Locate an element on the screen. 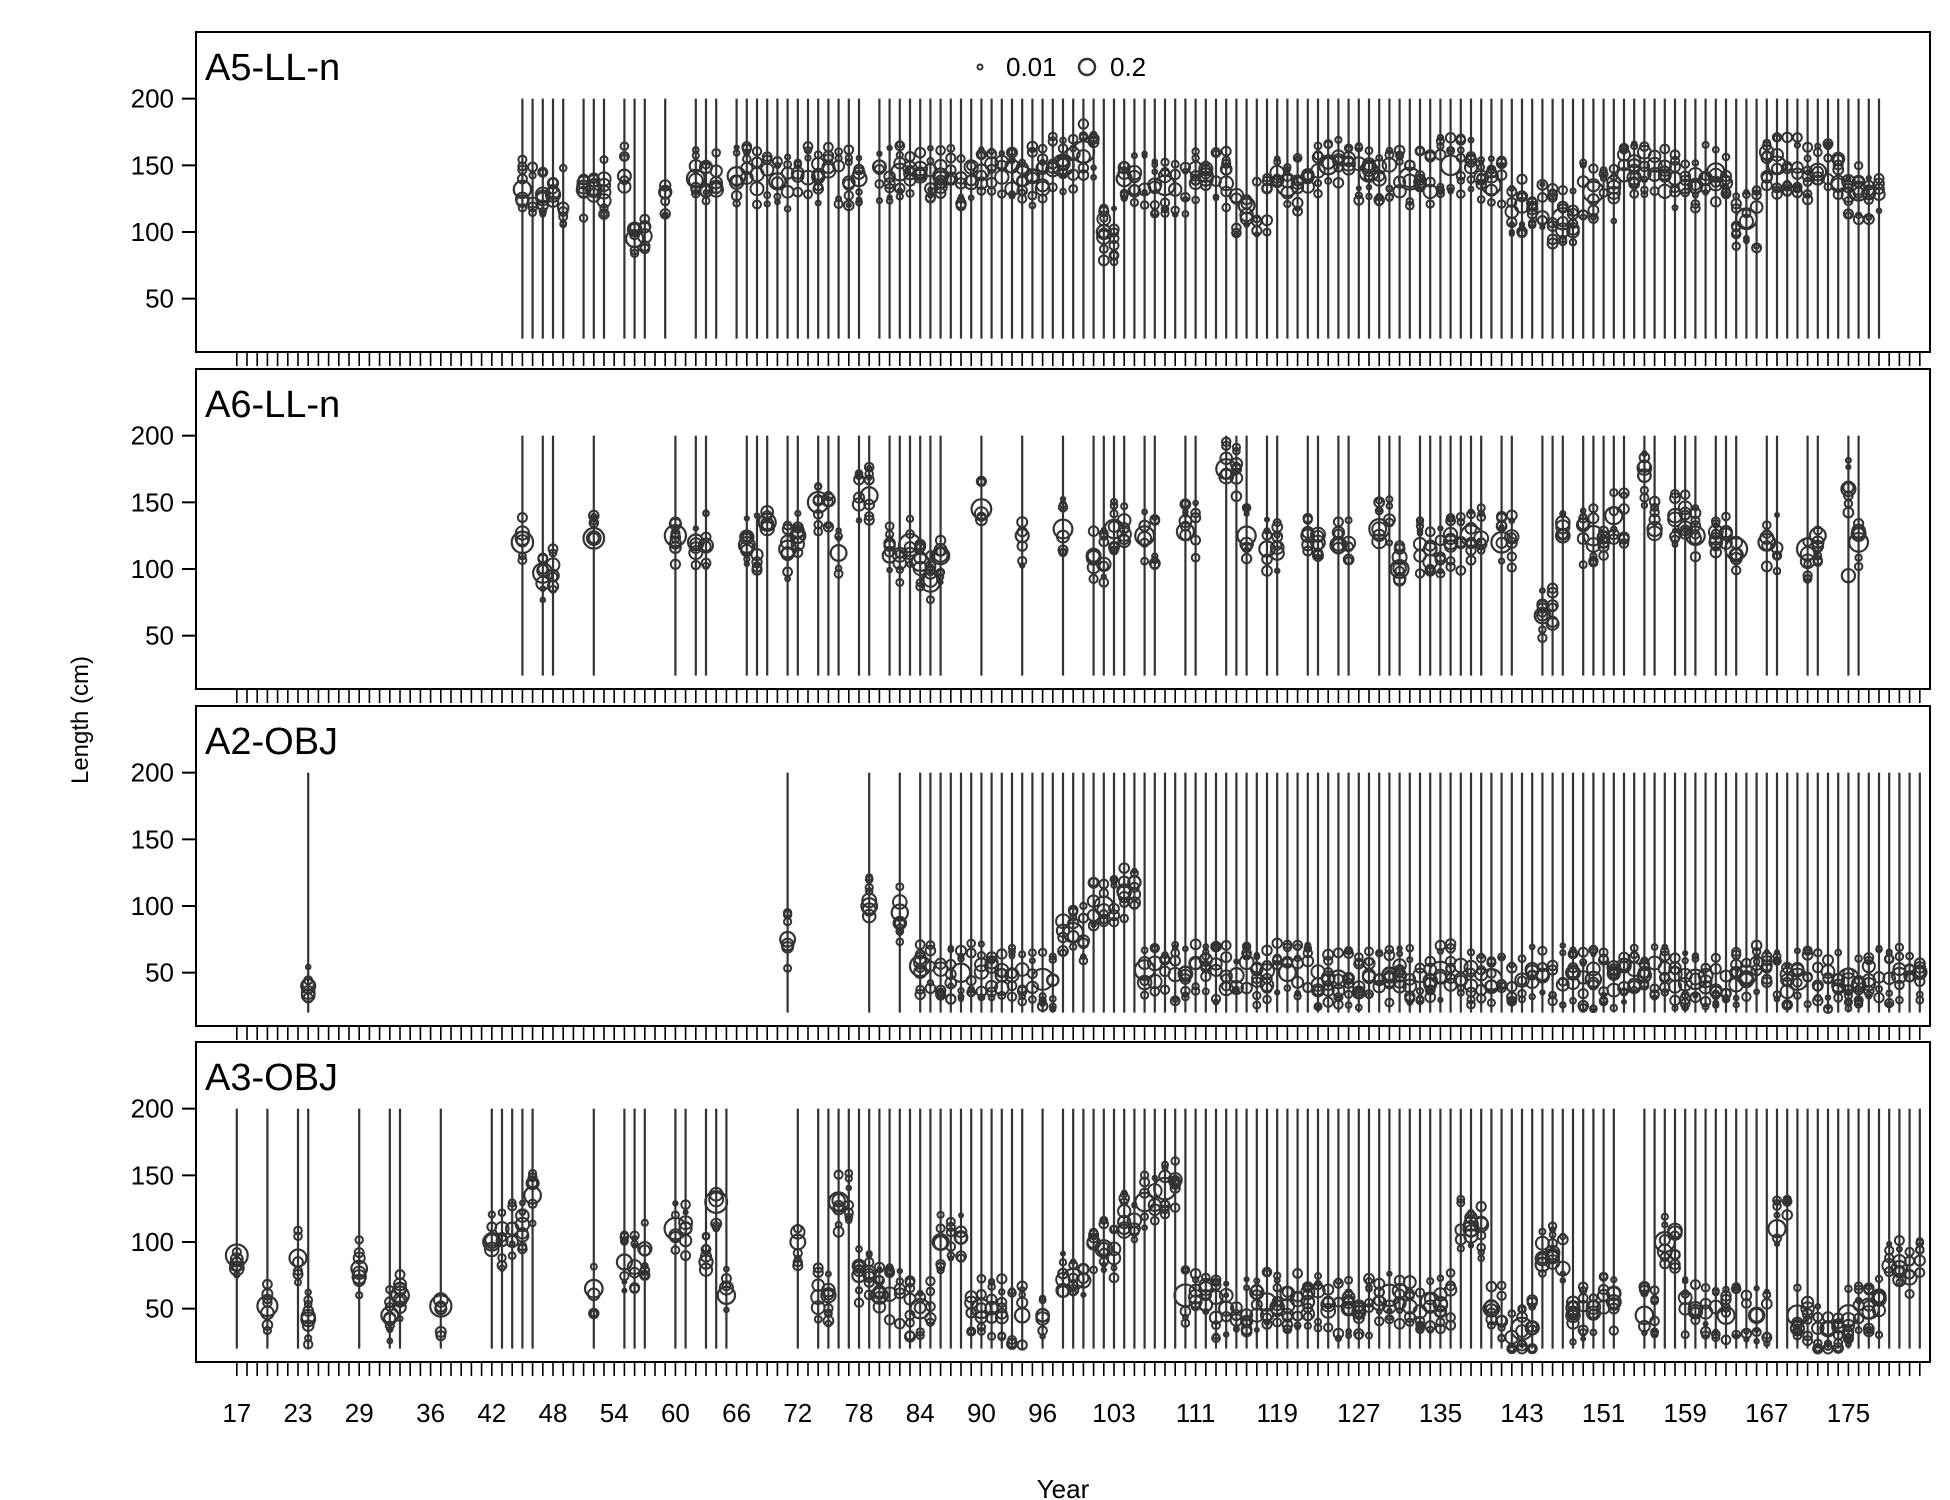 Image resolution: width=1950 pixels, height=1500 pixels. legend-marker-small is located at coordinates (980, 67).